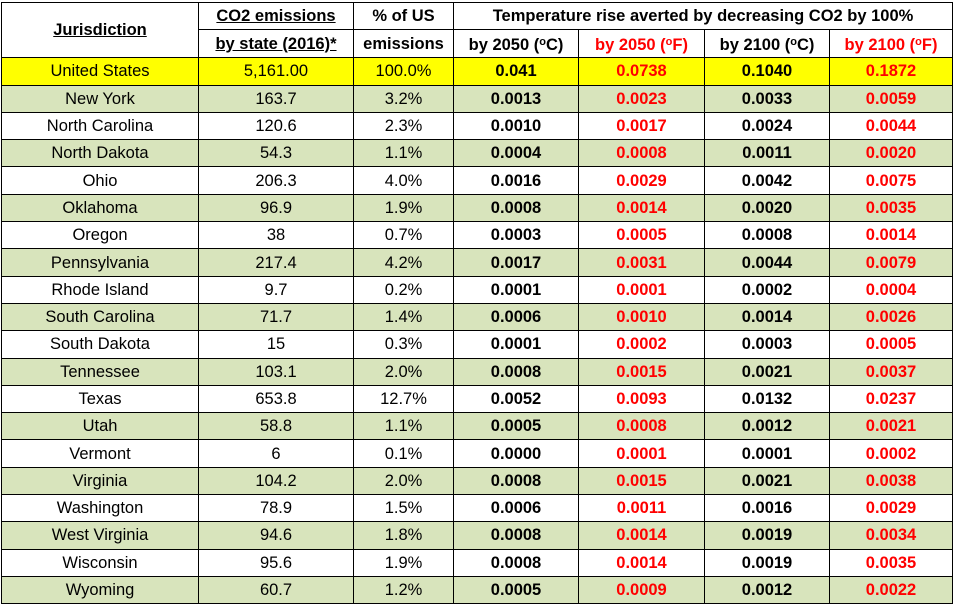 The width and height of the screenshot is (960, 605). What do you see at coordinates (641, 508) in the screenshot?
I see `cell-f2050: 0.0011` at bounding box center [641, 508].